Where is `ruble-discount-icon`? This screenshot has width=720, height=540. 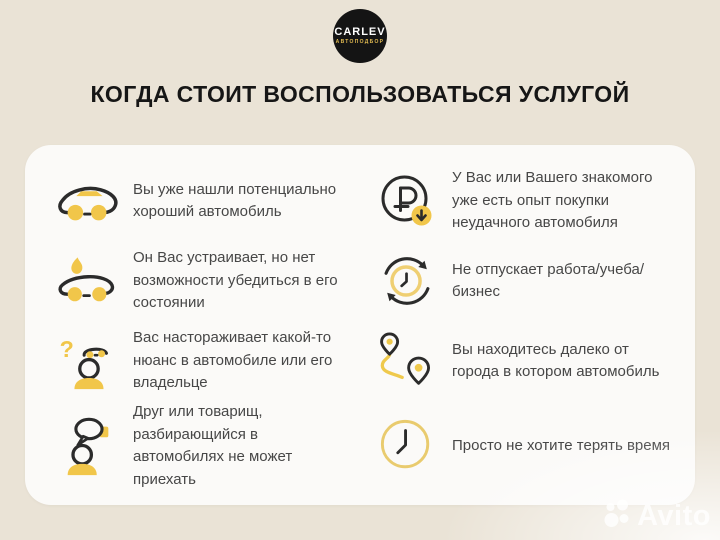
ruble-discount-icon is located at coordinates (407, 201).